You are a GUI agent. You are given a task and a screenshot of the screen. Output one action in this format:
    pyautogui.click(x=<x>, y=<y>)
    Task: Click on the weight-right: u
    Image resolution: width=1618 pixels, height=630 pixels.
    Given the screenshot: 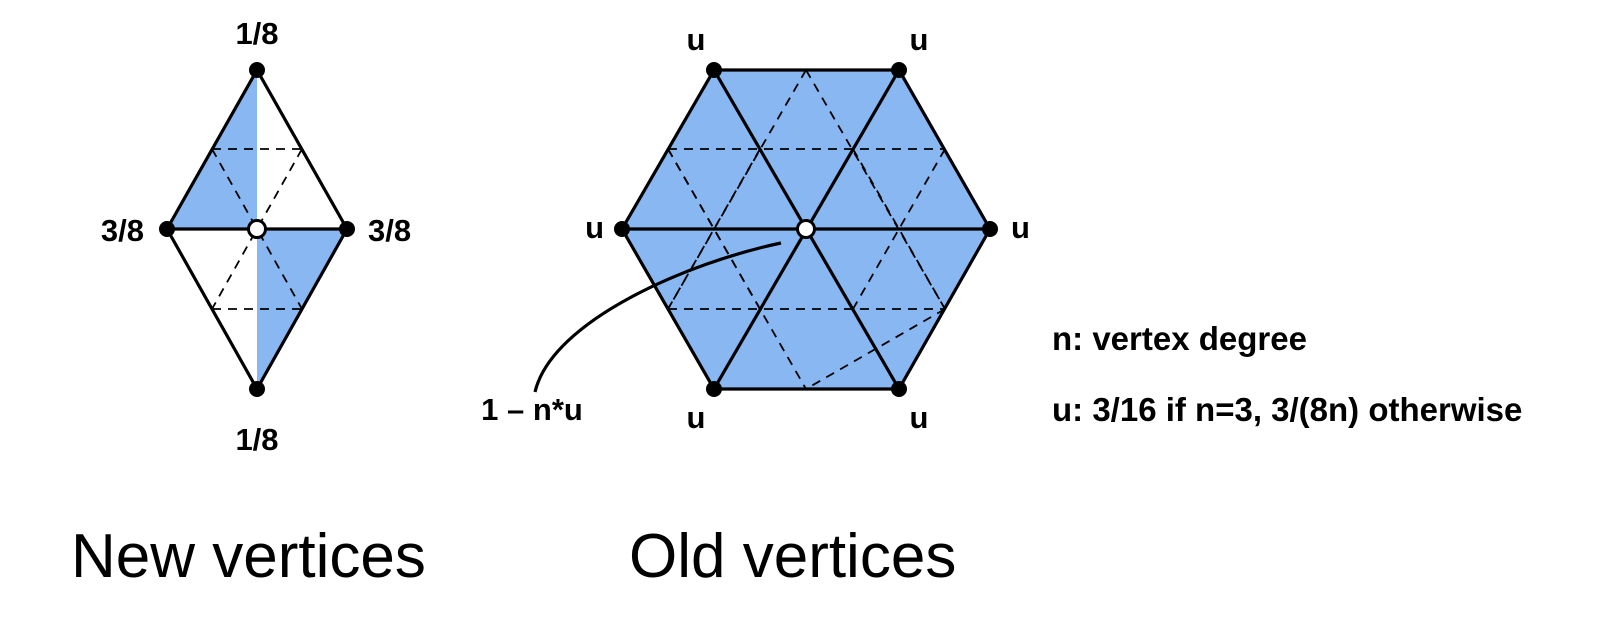 What is the action you would take?
    pyautogui.click(x=1020, y=227)
    